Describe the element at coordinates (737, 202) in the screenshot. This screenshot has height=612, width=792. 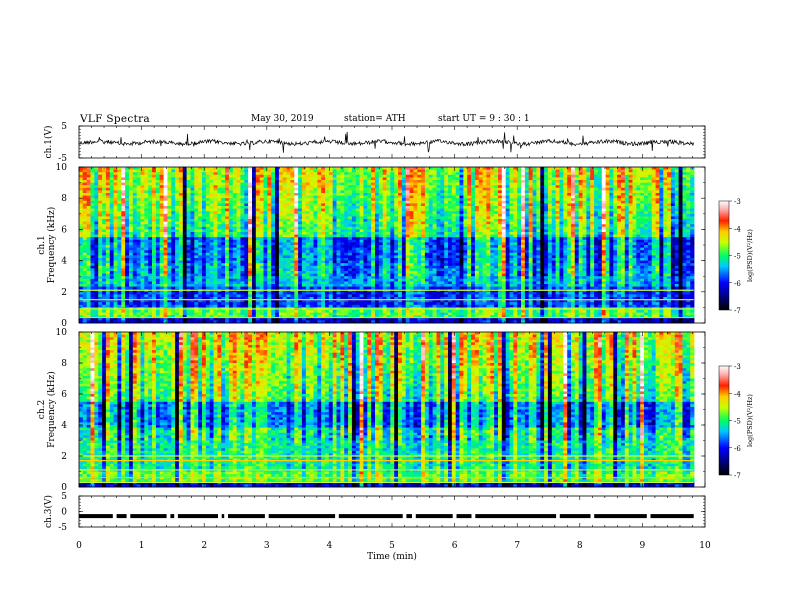
I see `colorbar-1-tick-label: -3` at that location.